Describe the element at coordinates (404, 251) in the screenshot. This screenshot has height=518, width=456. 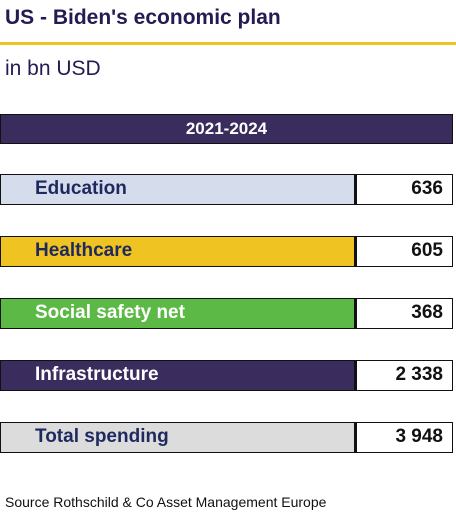
I see `row-value-healthcare: 605` at that location.